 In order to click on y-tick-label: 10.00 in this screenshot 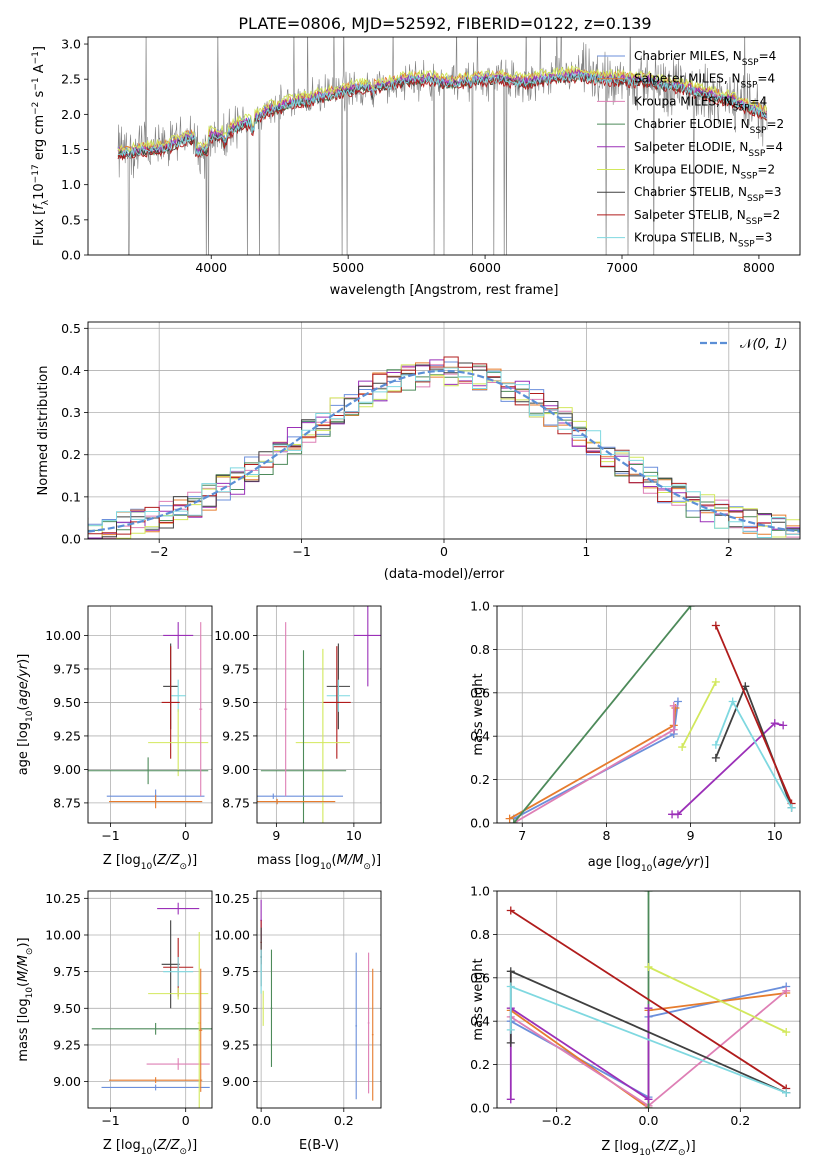, I will do `click(63, 635)`.